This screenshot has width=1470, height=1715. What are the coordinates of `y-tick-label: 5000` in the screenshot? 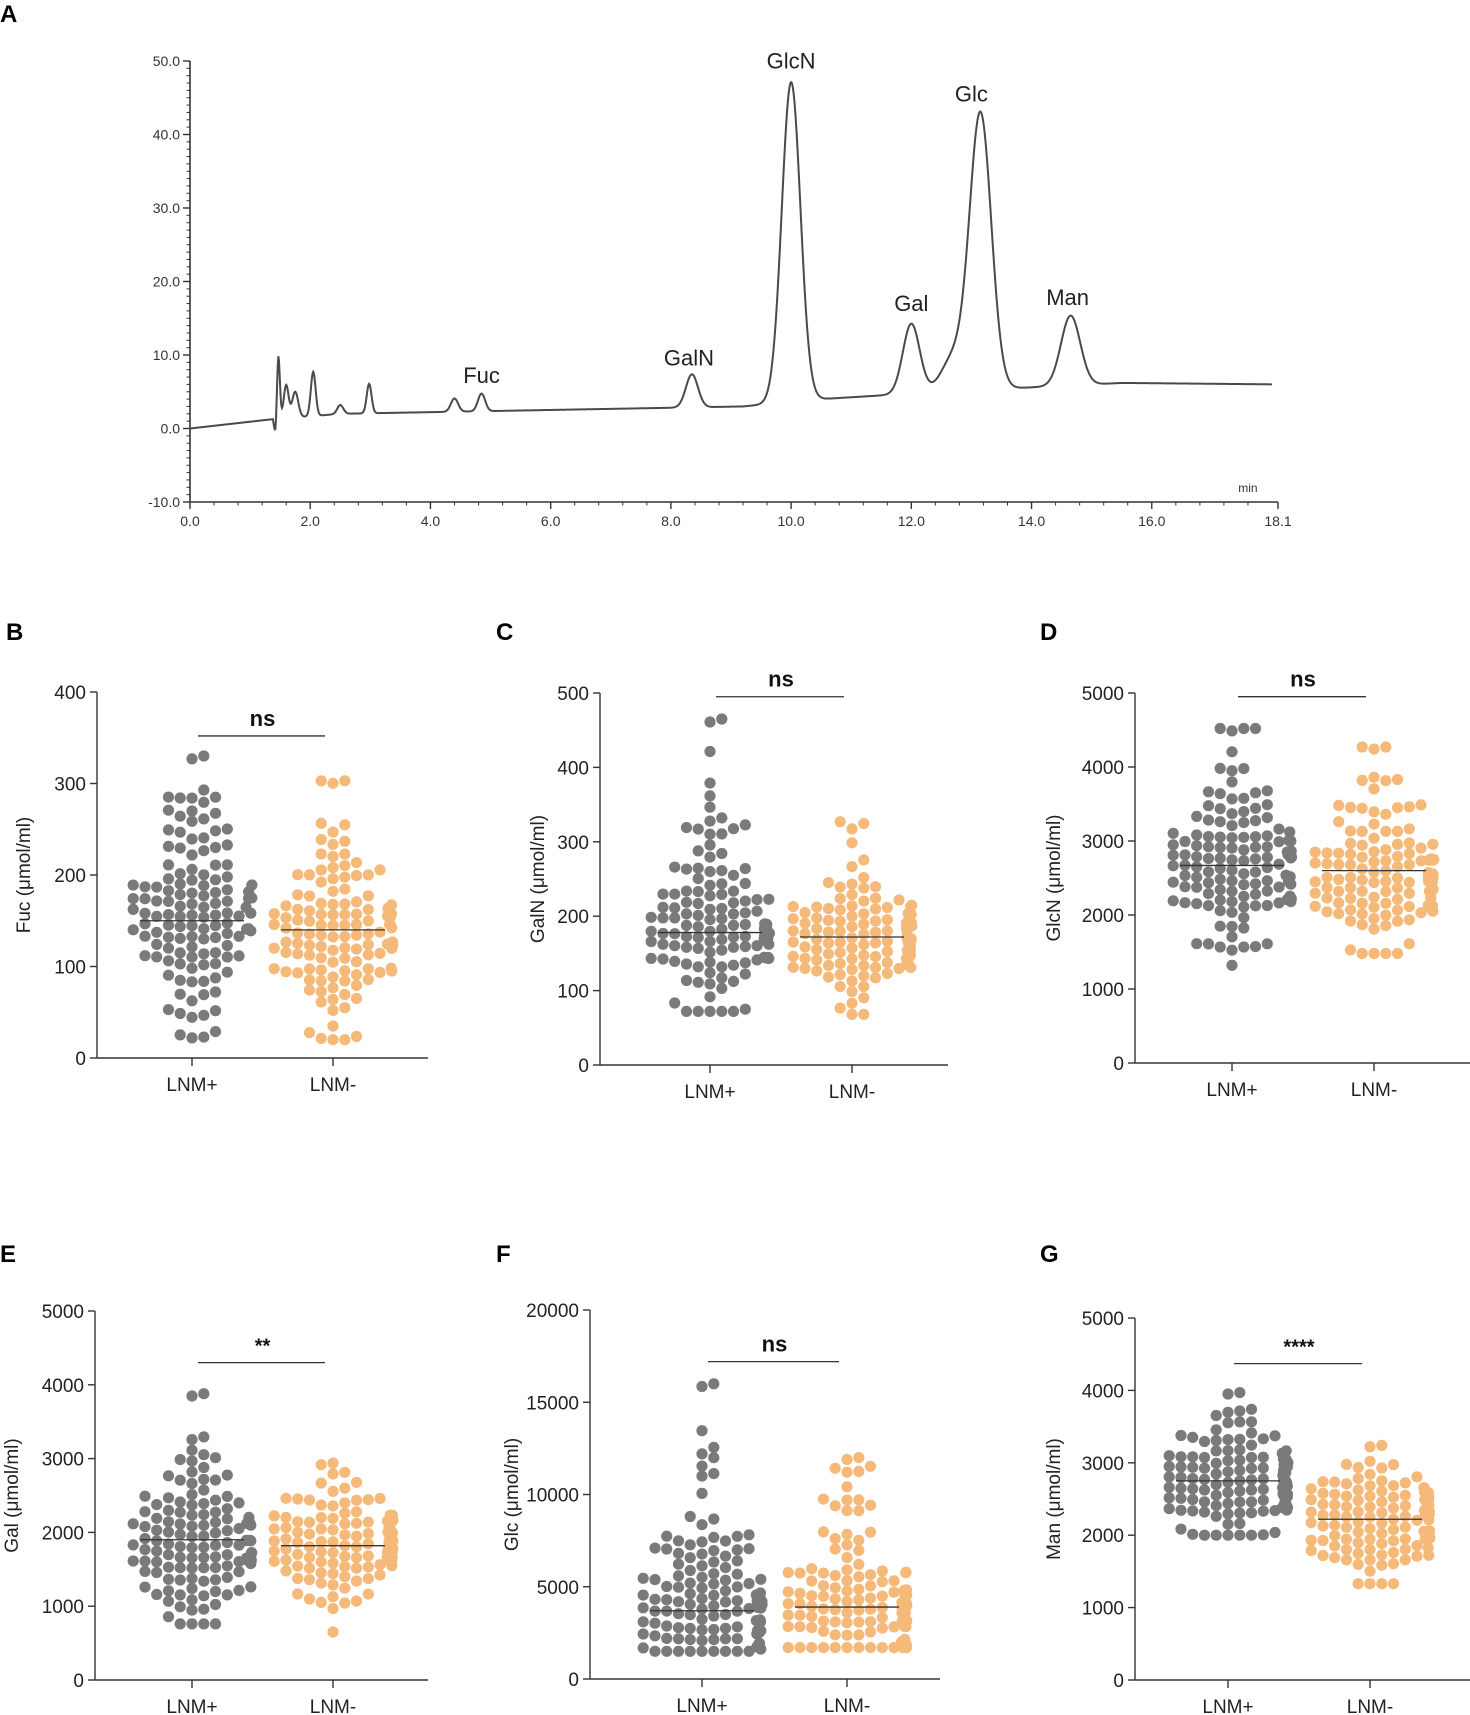 It's located at (1103, 694).